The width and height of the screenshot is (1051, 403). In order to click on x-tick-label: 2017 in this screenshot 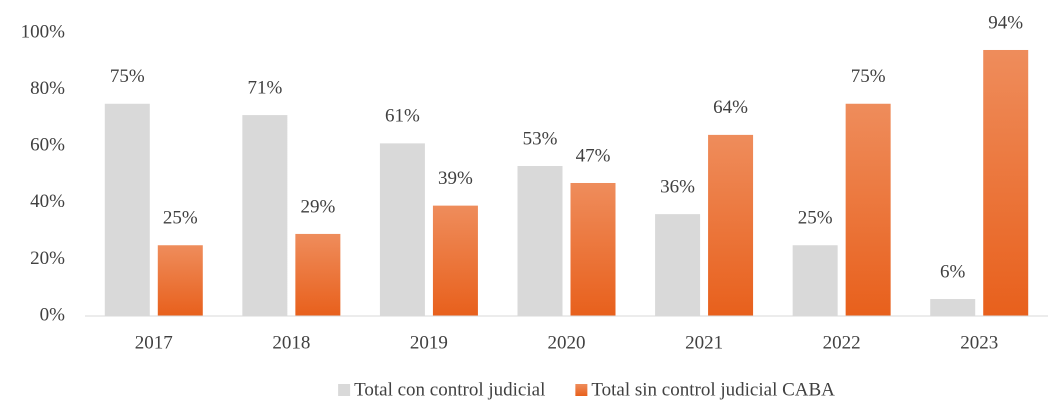, I will do `click(154, 342)`.